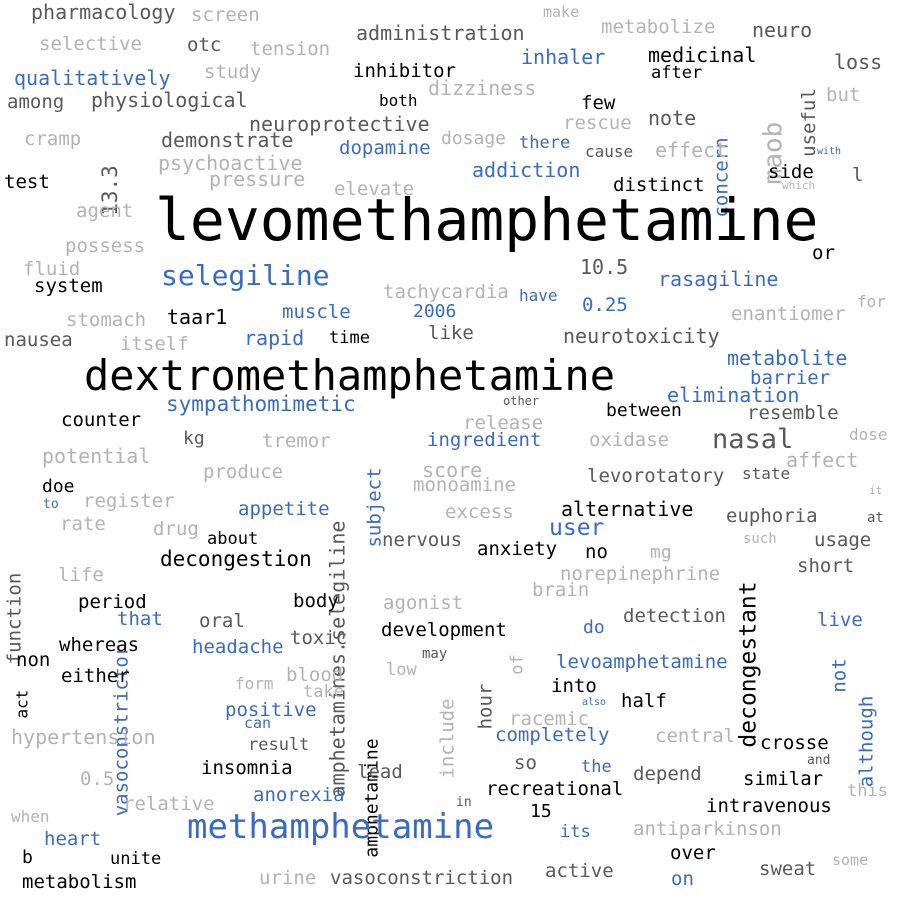 The width and height of the screenshot is (900, 900). What do you see at coordinates (839, 675) in the screenshot?
I see `word-not: not` at bounding box center [839, 675].